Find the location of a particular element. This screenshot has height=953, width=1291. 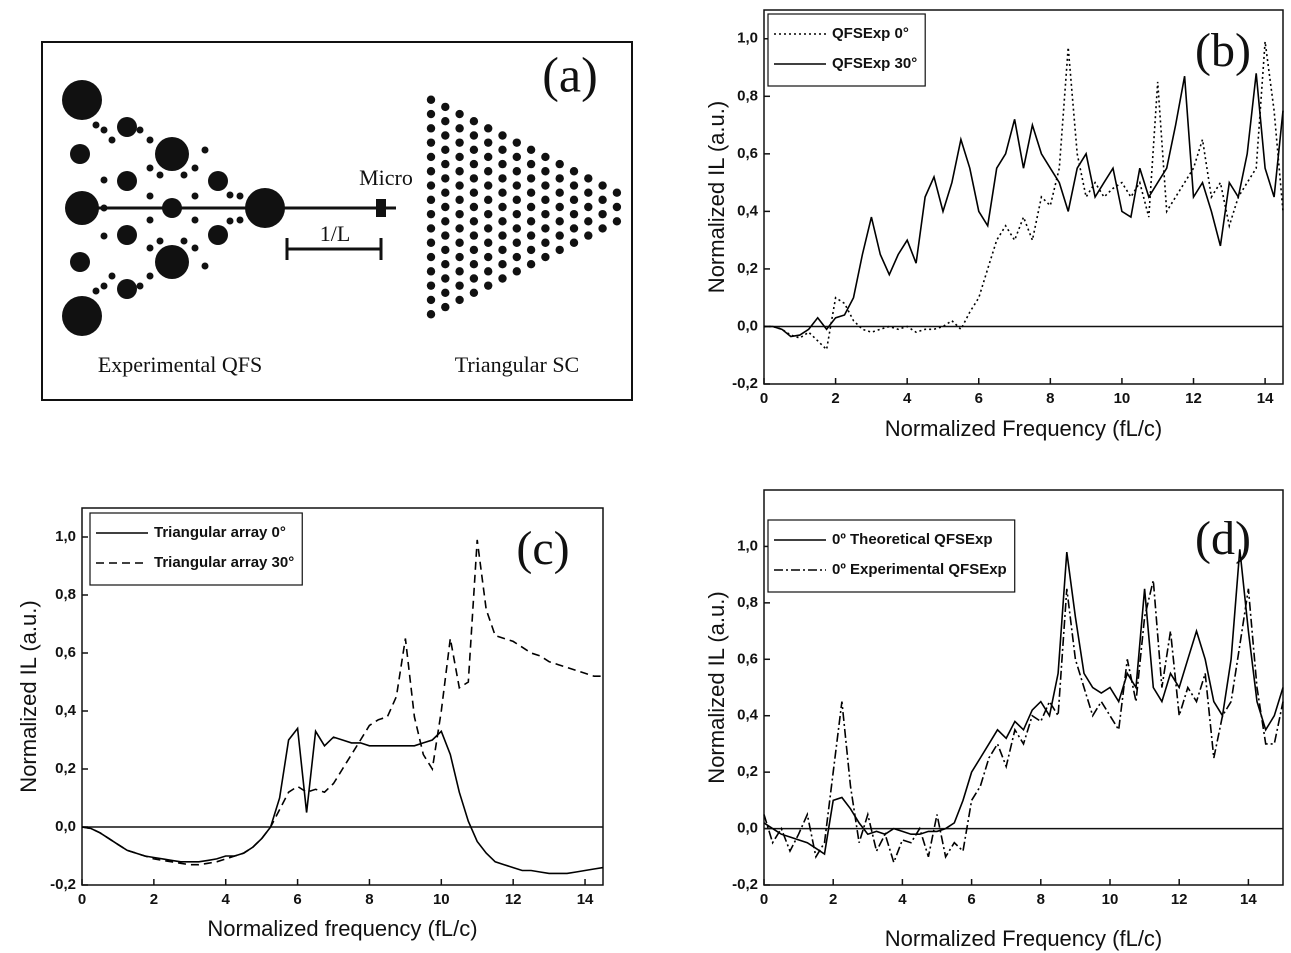

y-tick-label: 0,4 is located at coordinates (748, 210).